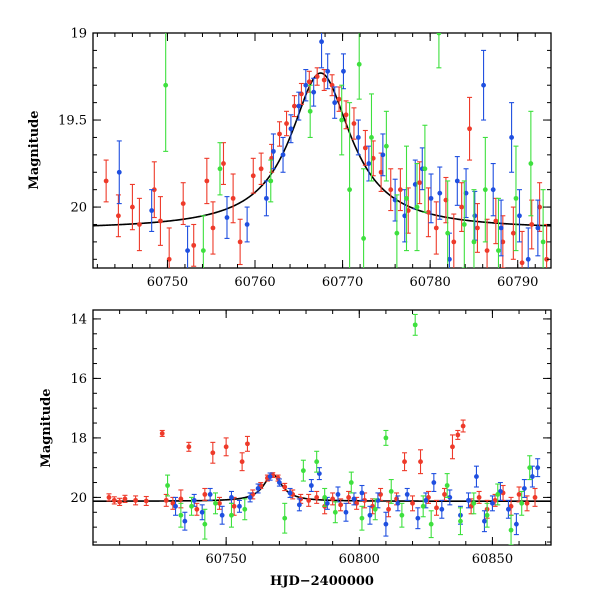 The height and width of the screenshot is (600, 600). Describe the element at coordinates (342, 282) in the screenshot. I see `x-tick-label: 60770` at that location.